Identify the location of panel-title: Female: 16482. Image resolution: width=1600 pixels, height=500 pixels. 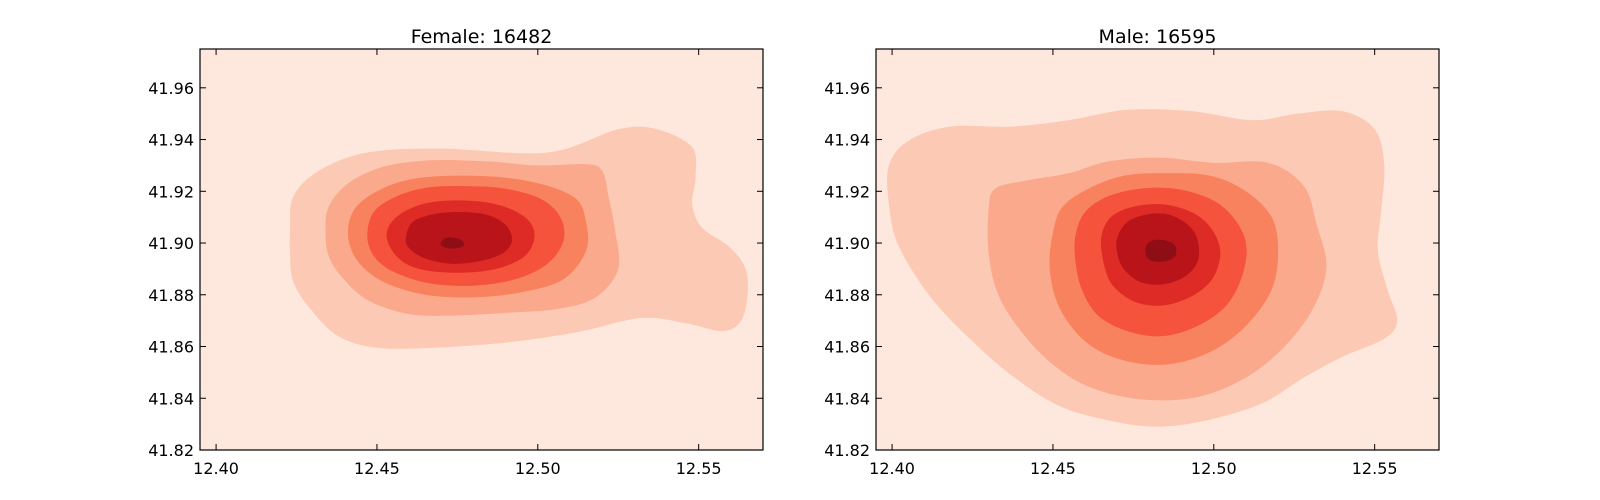
(482, 37).